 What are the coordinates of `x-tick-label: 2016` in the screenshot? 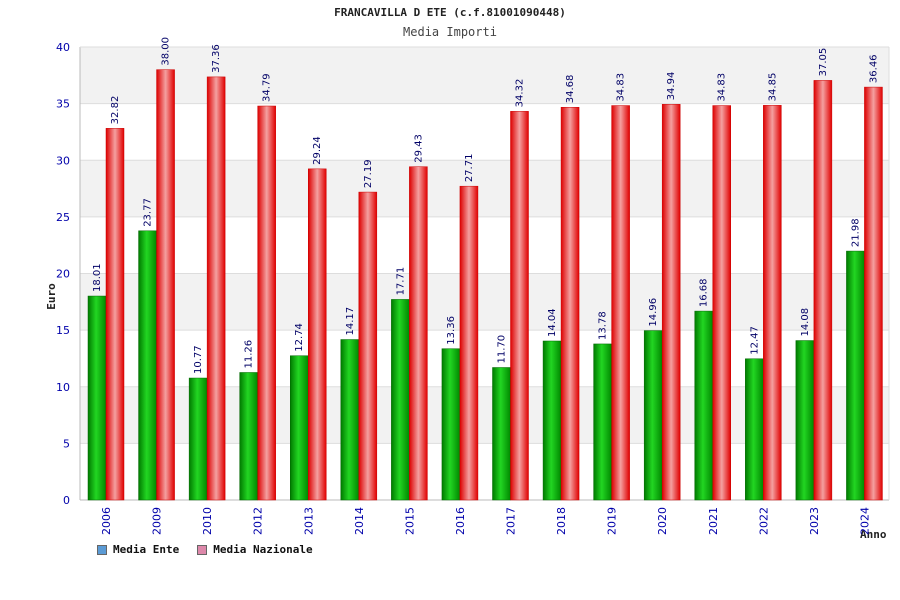 It's located at (460, 521).